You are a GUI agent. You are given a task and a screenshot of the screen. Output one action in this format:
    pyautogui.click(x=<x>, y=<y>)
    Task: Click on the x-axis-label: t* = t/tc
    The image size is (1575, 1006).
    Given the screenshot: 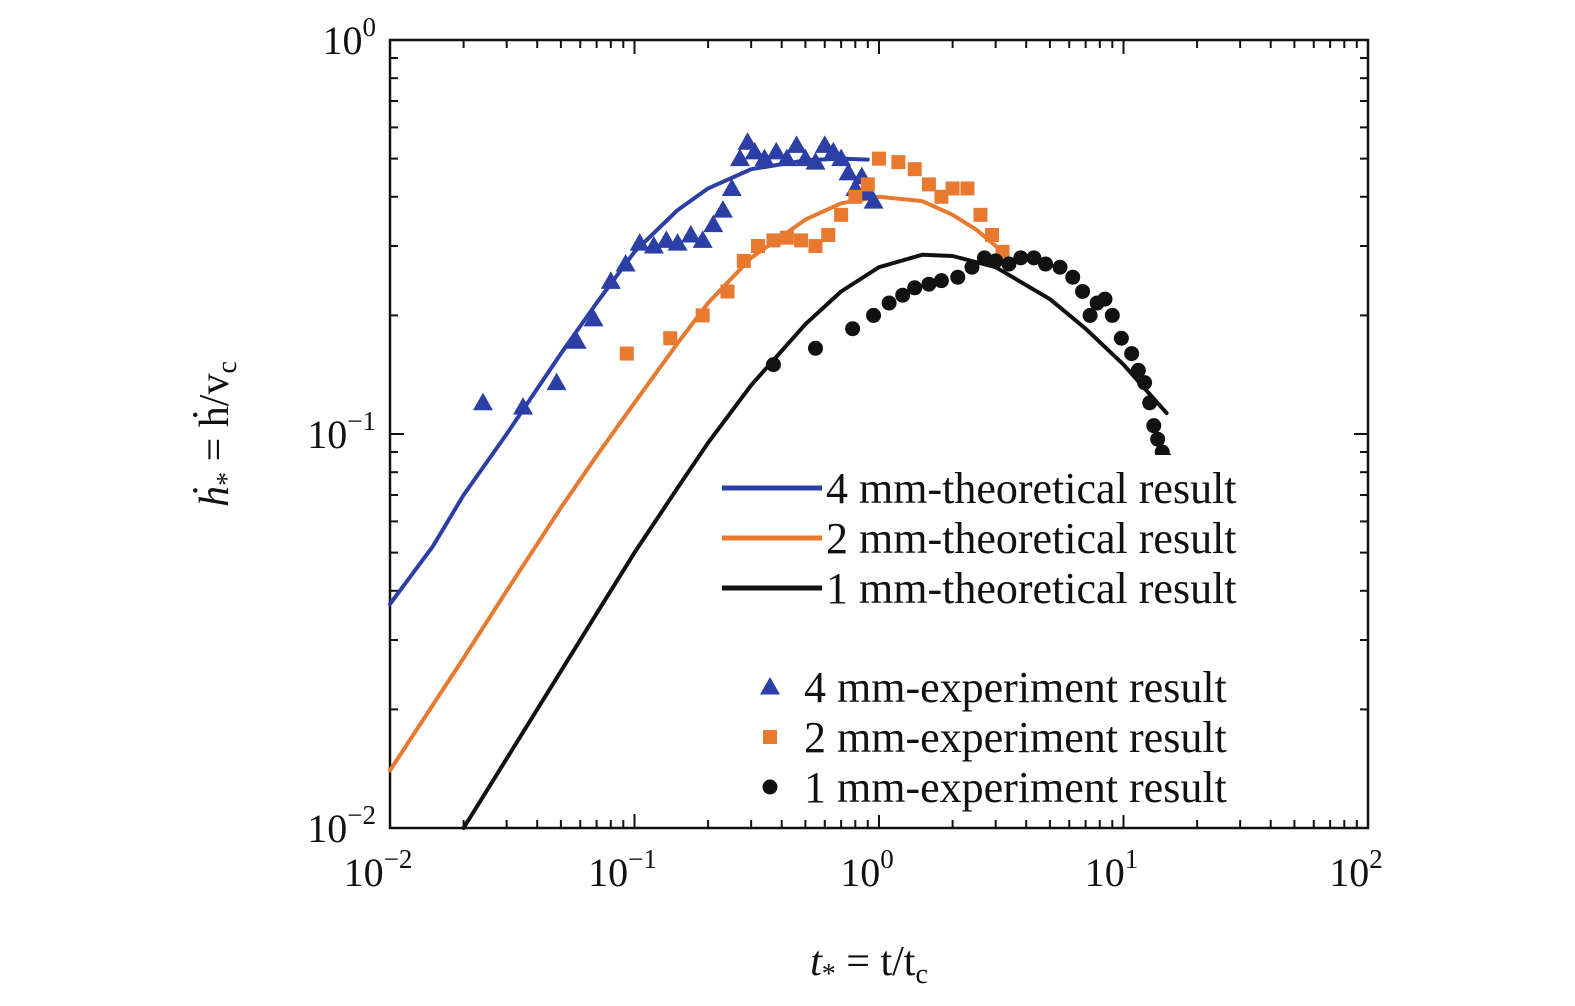 What is the action you would take?
    pyautogui.click(x=869, y=964)
    